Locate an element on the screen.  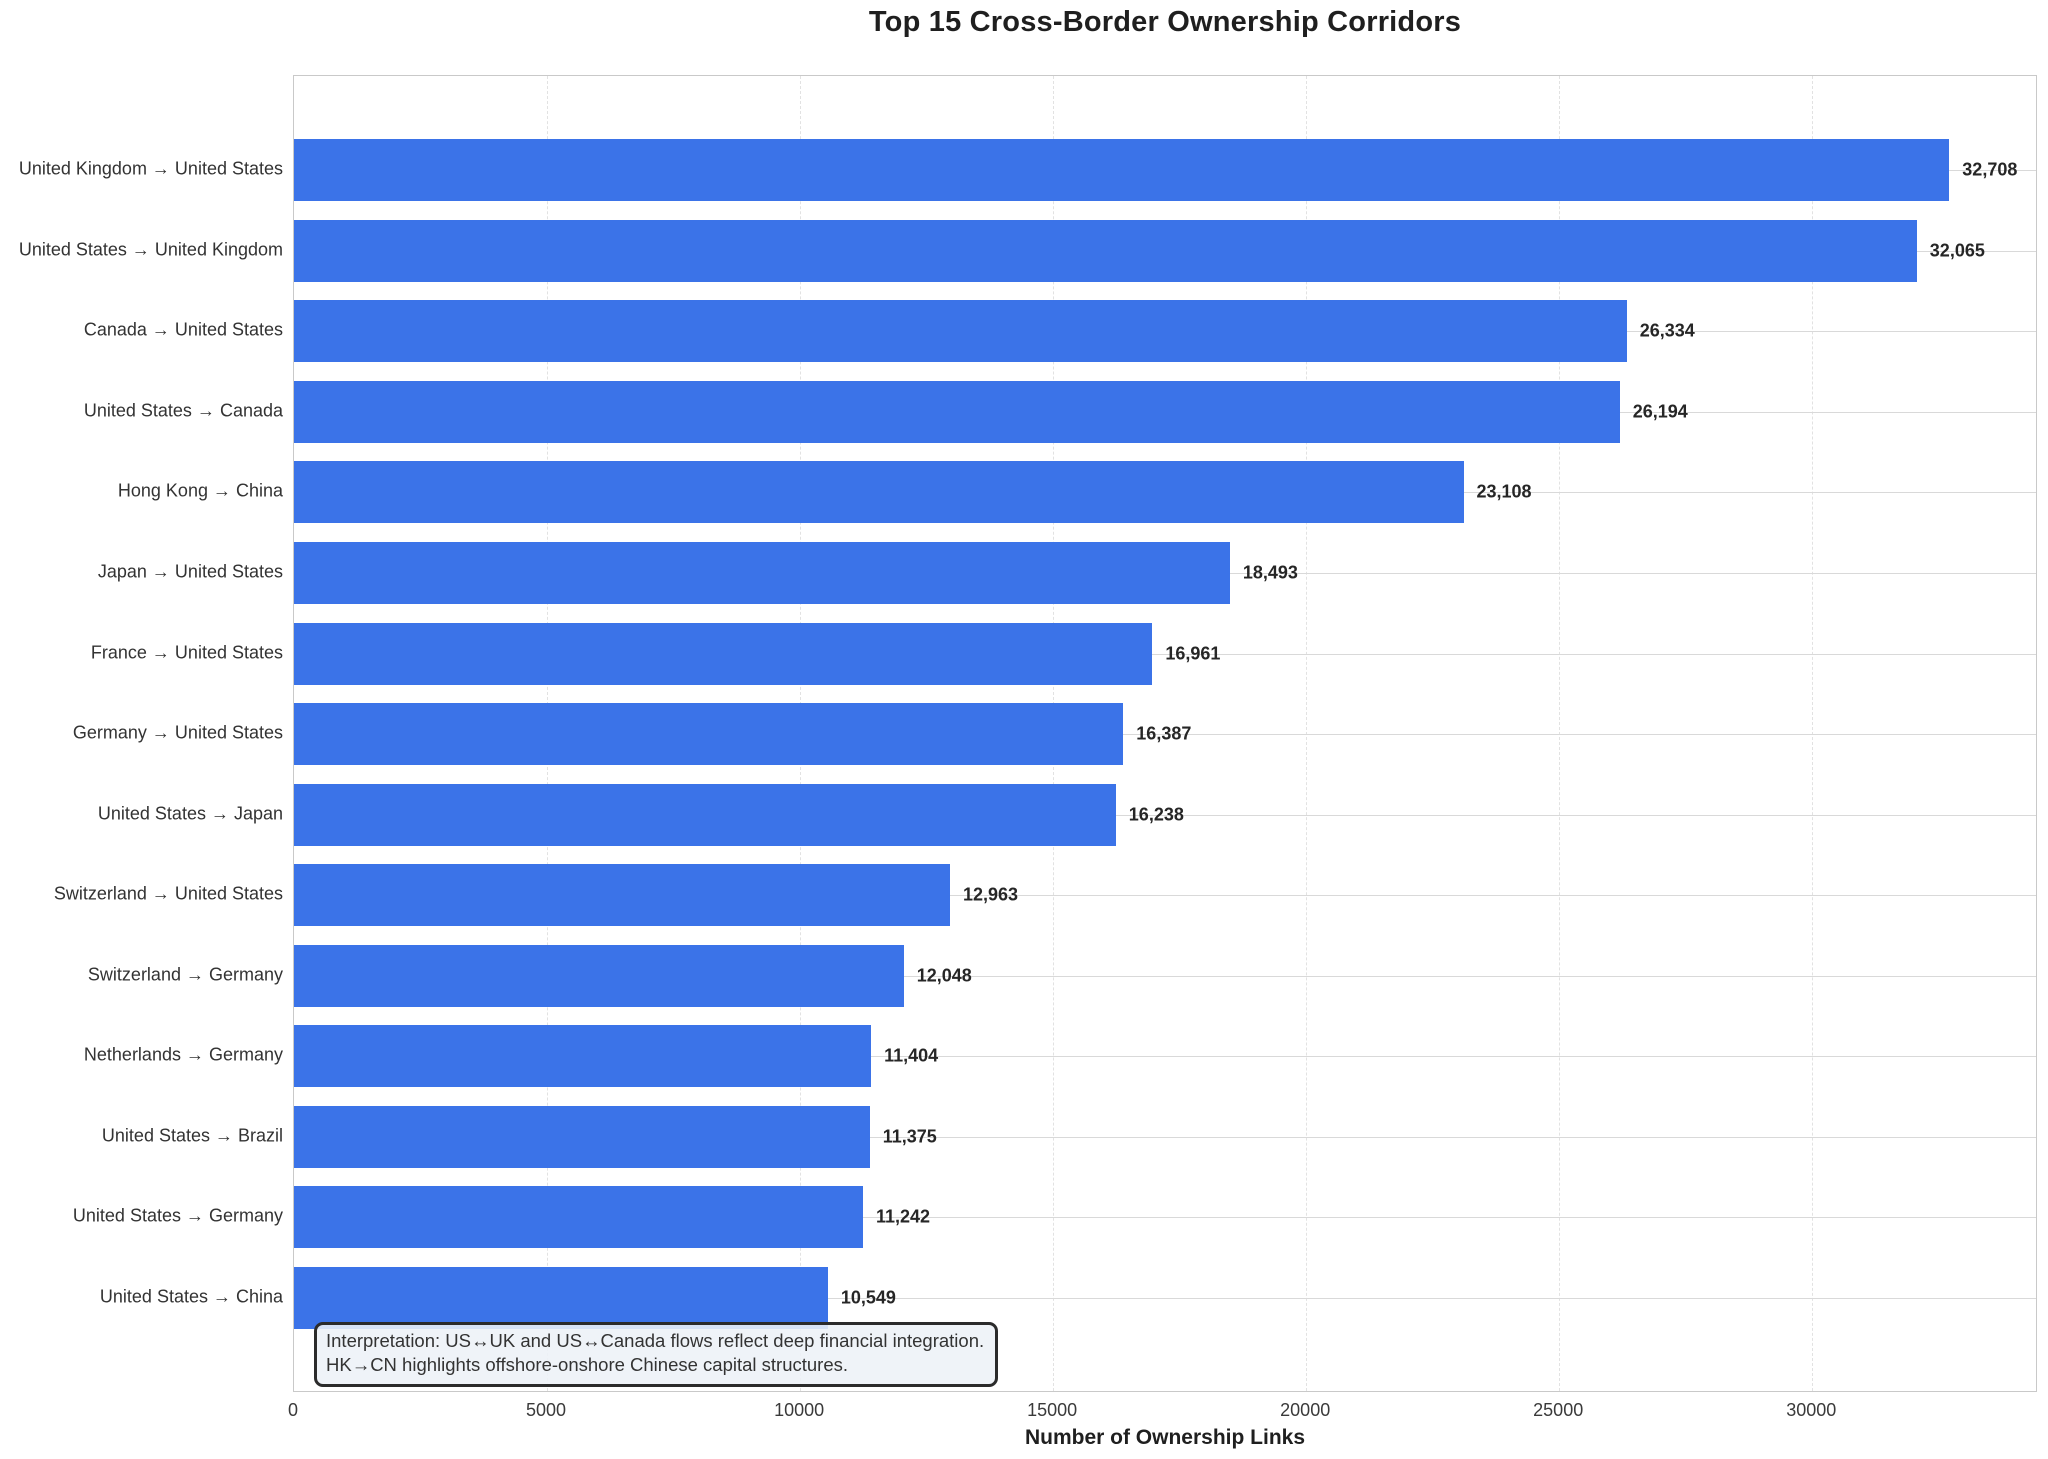
y-axis-category-label: United States → Brazil is located at coordinates (192, 1135).